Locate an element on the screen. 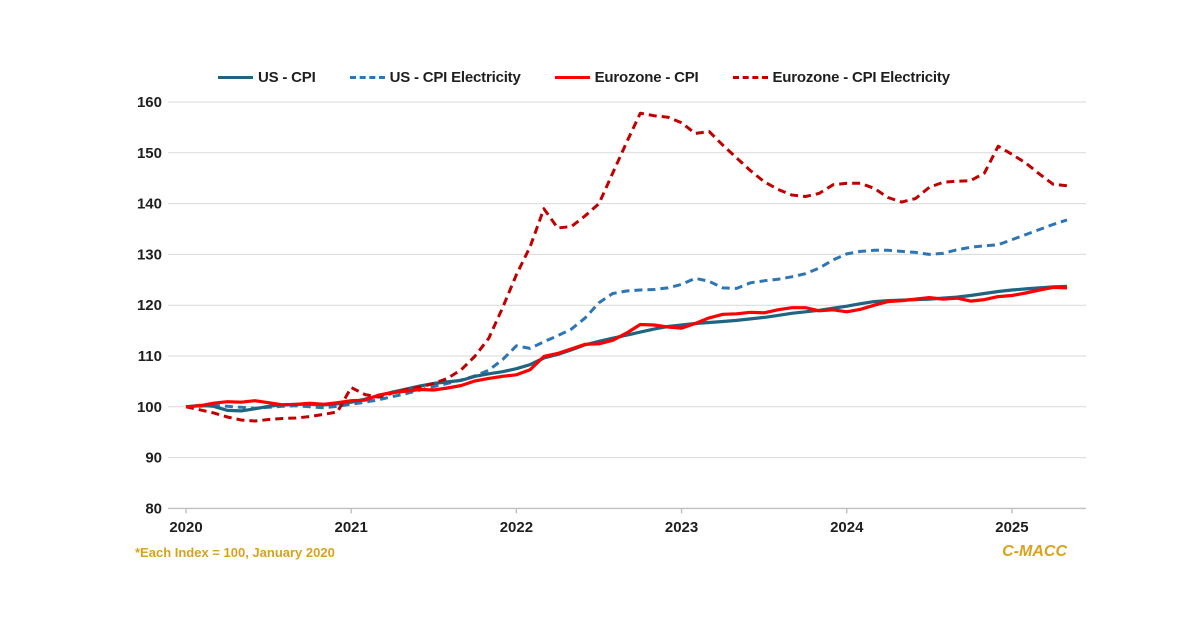  x-axis-tick-label: 2020 is located at coordinates (185, 527).